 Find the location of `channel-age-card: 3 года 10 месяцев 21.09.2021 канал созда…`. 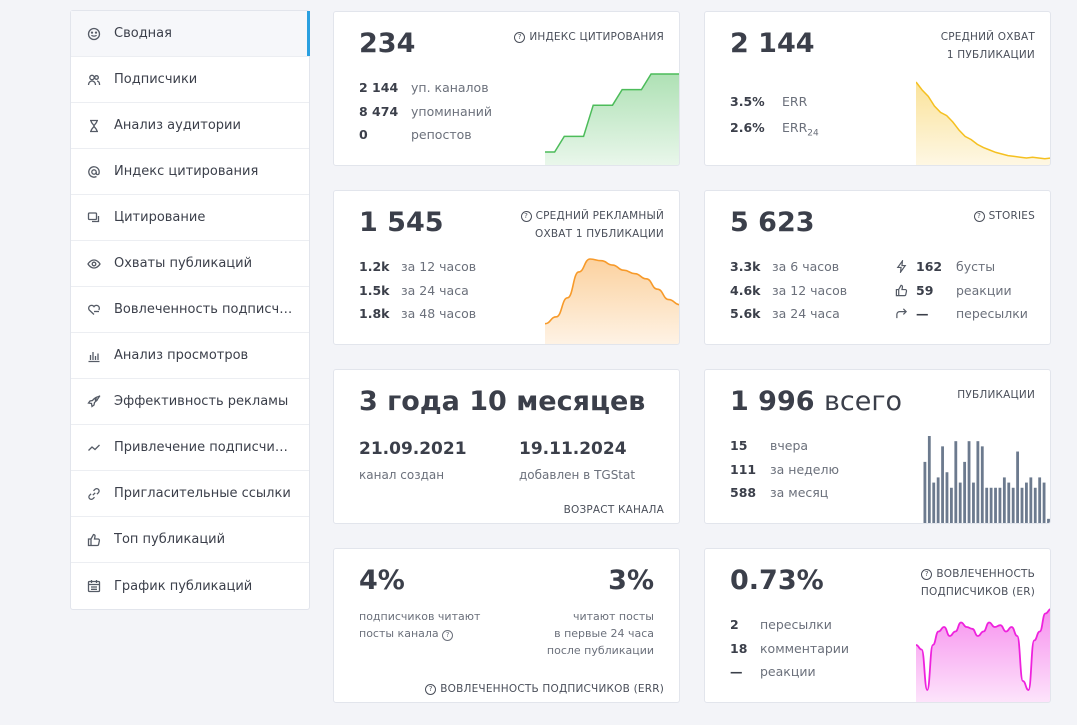

channel-age-card: 3 года 10 месяцев 21.09.2021 канал созда… is located at coordinates (506, 446).